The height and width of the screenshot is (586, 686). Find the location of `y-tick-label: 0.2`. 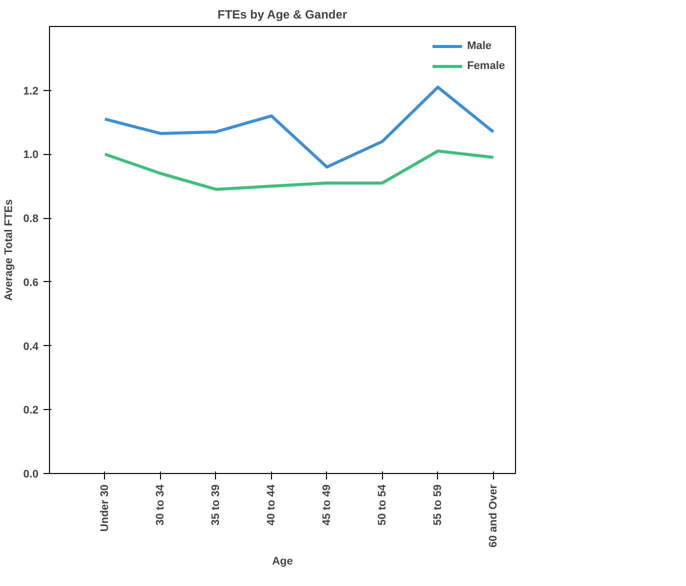

y-tick-label: 0.2 is located at coordinates (31, 410).